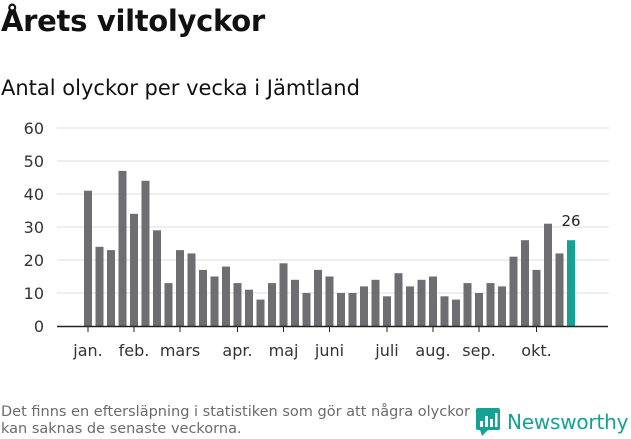  I want to click on y-tick-label: 30, so click(34, 227).